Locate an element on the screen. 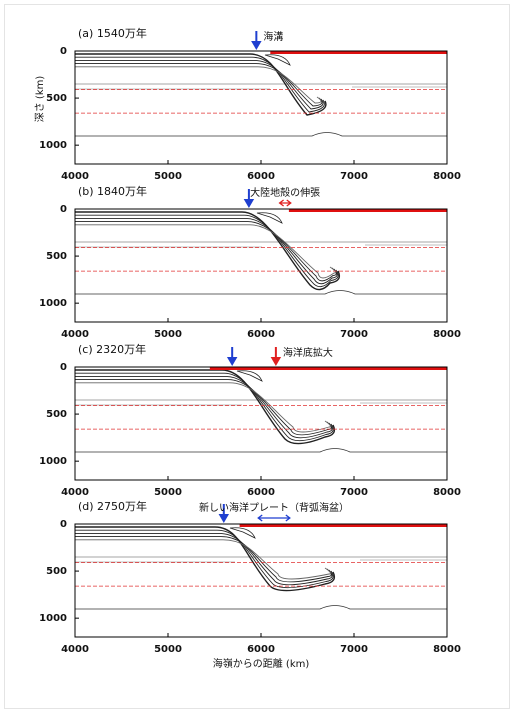 The image size is (514, 713). annotation: 大陸地殻の伸張 is located at coordinates (285, 192).